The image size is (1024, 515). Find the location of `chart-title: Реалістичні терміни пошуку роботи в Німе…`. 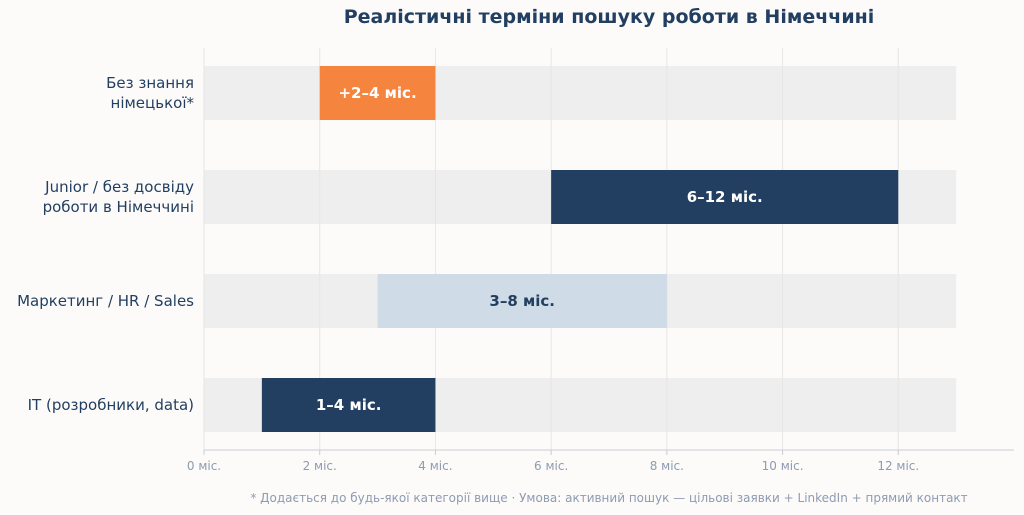

chart-title: Реалістичні терміни пошуку роботи в Німе… is located at coordinates (609, 17).